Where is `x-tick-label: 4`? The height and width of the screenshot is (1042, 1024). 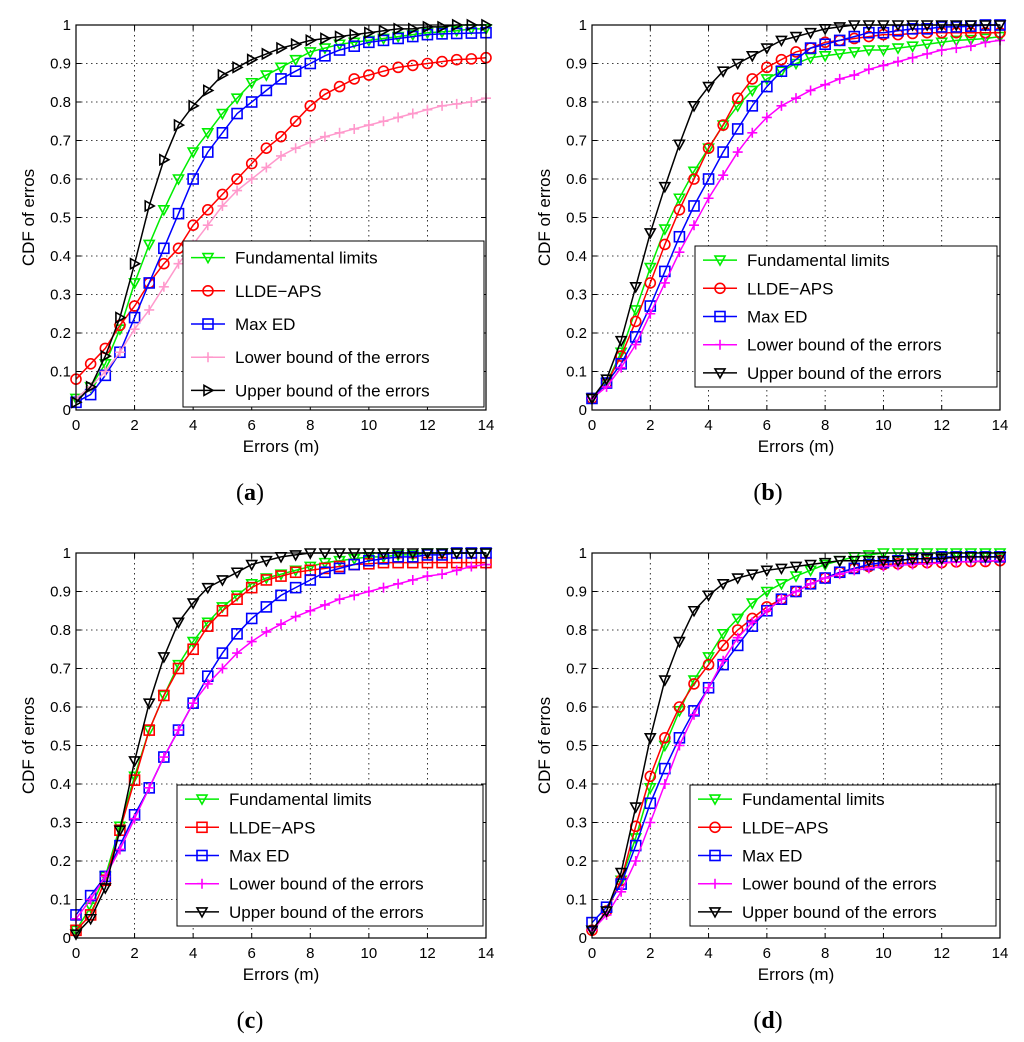 x-tick-label: 4 is located at coordinates (708, 953).